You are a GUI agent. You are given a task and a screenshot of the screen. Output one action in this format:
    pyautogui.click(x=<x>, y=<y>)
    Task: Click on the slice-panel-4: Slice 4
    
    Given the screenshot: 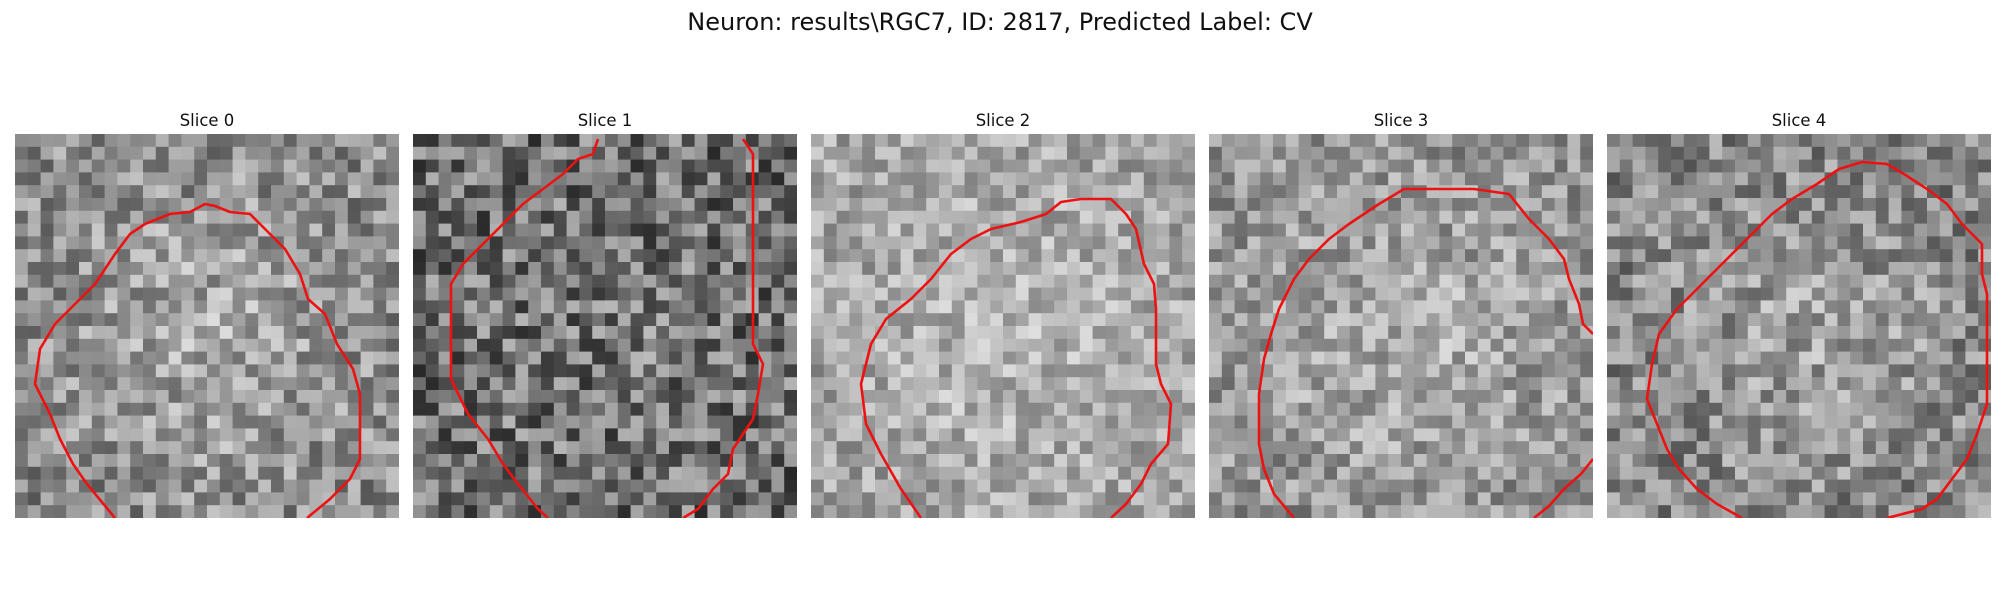 What is the action you would take?
    pyautogui.click(x=1799, y=314)
    